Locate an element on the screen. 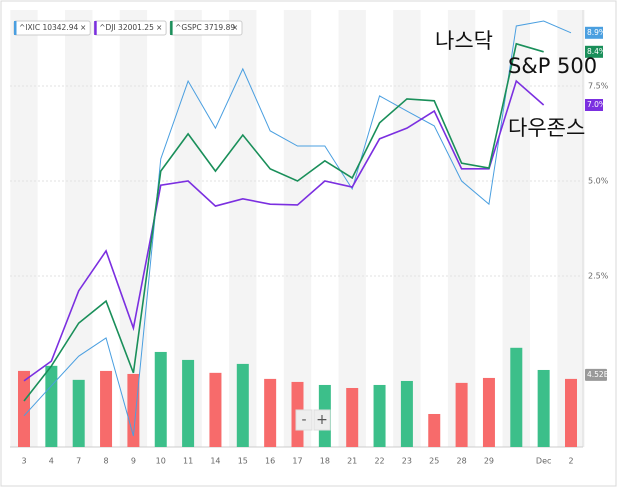 This screenshot has height=487, width=617. x-tick-label: 14 is located at coordinates (215, 461).